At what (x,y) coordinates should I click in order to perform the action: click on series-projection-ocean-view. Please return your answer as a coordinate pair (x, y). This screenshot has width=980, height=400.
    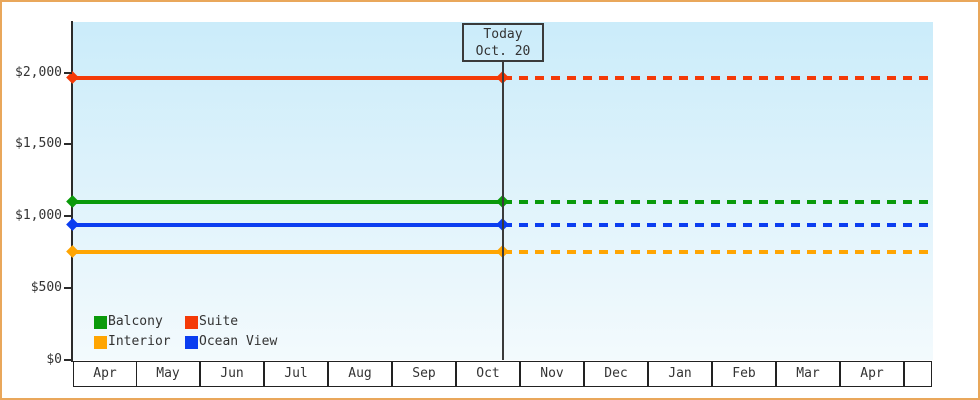
    Looking at the image, I should click on (718, 224).